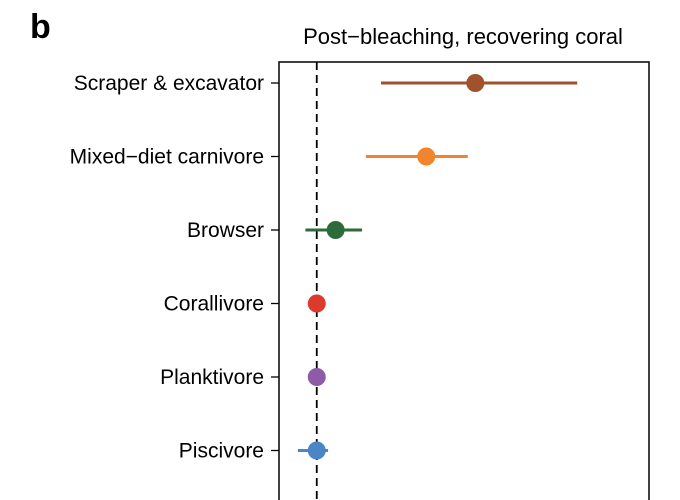  Describe the element at coordinates (167, 157) in the screenshot. I see `y-tick-label: Mixed−diet carnivore` at that location.